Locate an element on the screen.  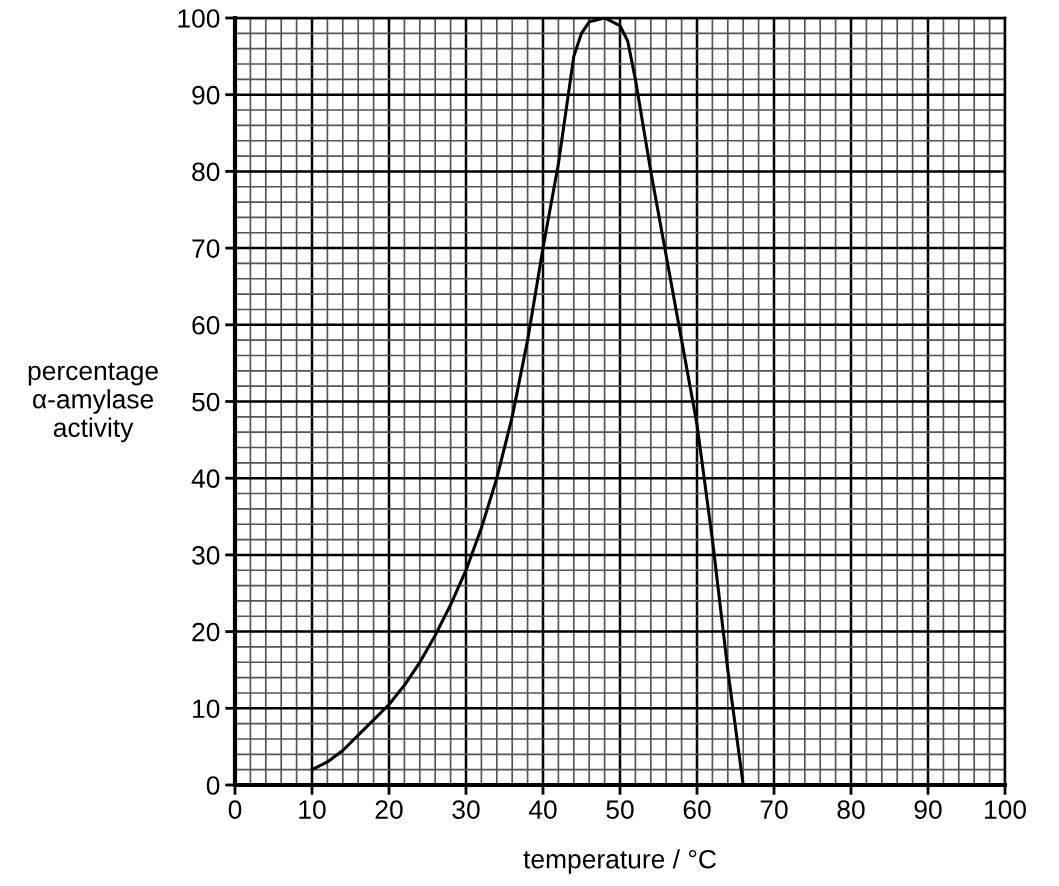
y-tick-label: 100 is located at coordinates (199, 18).